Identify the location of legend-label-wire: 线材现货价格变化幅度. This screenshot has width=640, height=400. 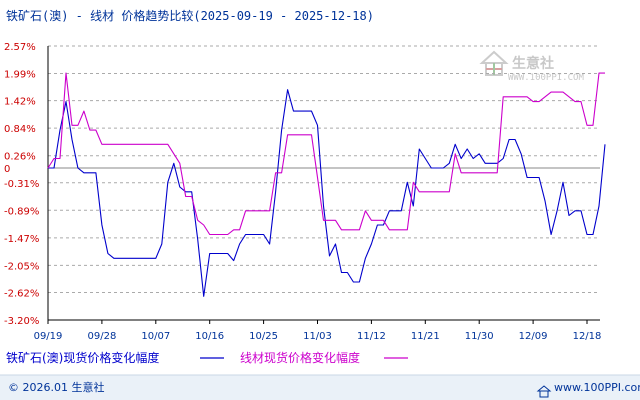
(300, 357).